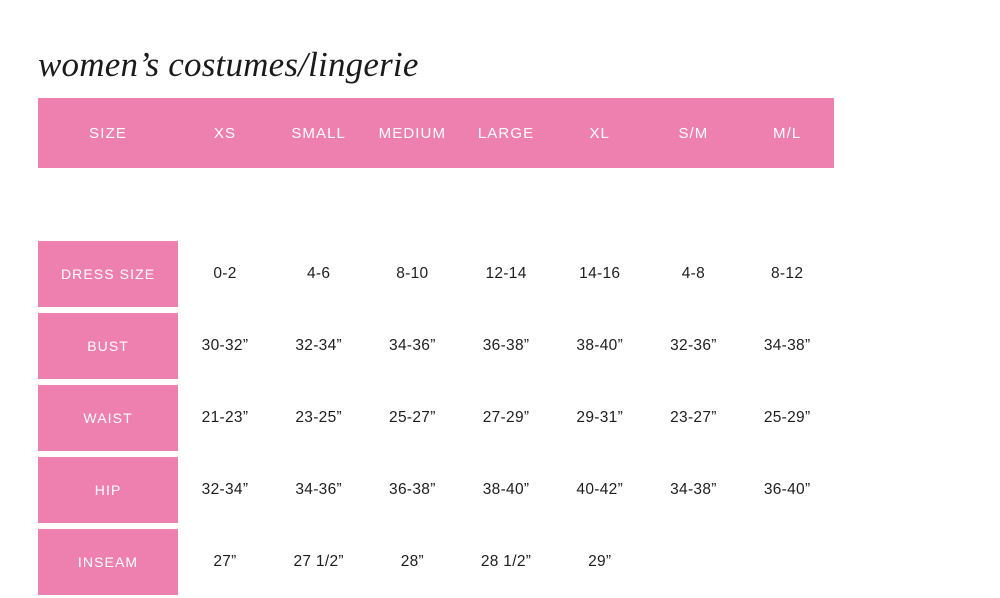 The height and width of the screenshot is (598, 1000). Describe the element at coordinates (693, 274) in the screenshot. I see `cell-dress-size-sm: 4-8` at that location.